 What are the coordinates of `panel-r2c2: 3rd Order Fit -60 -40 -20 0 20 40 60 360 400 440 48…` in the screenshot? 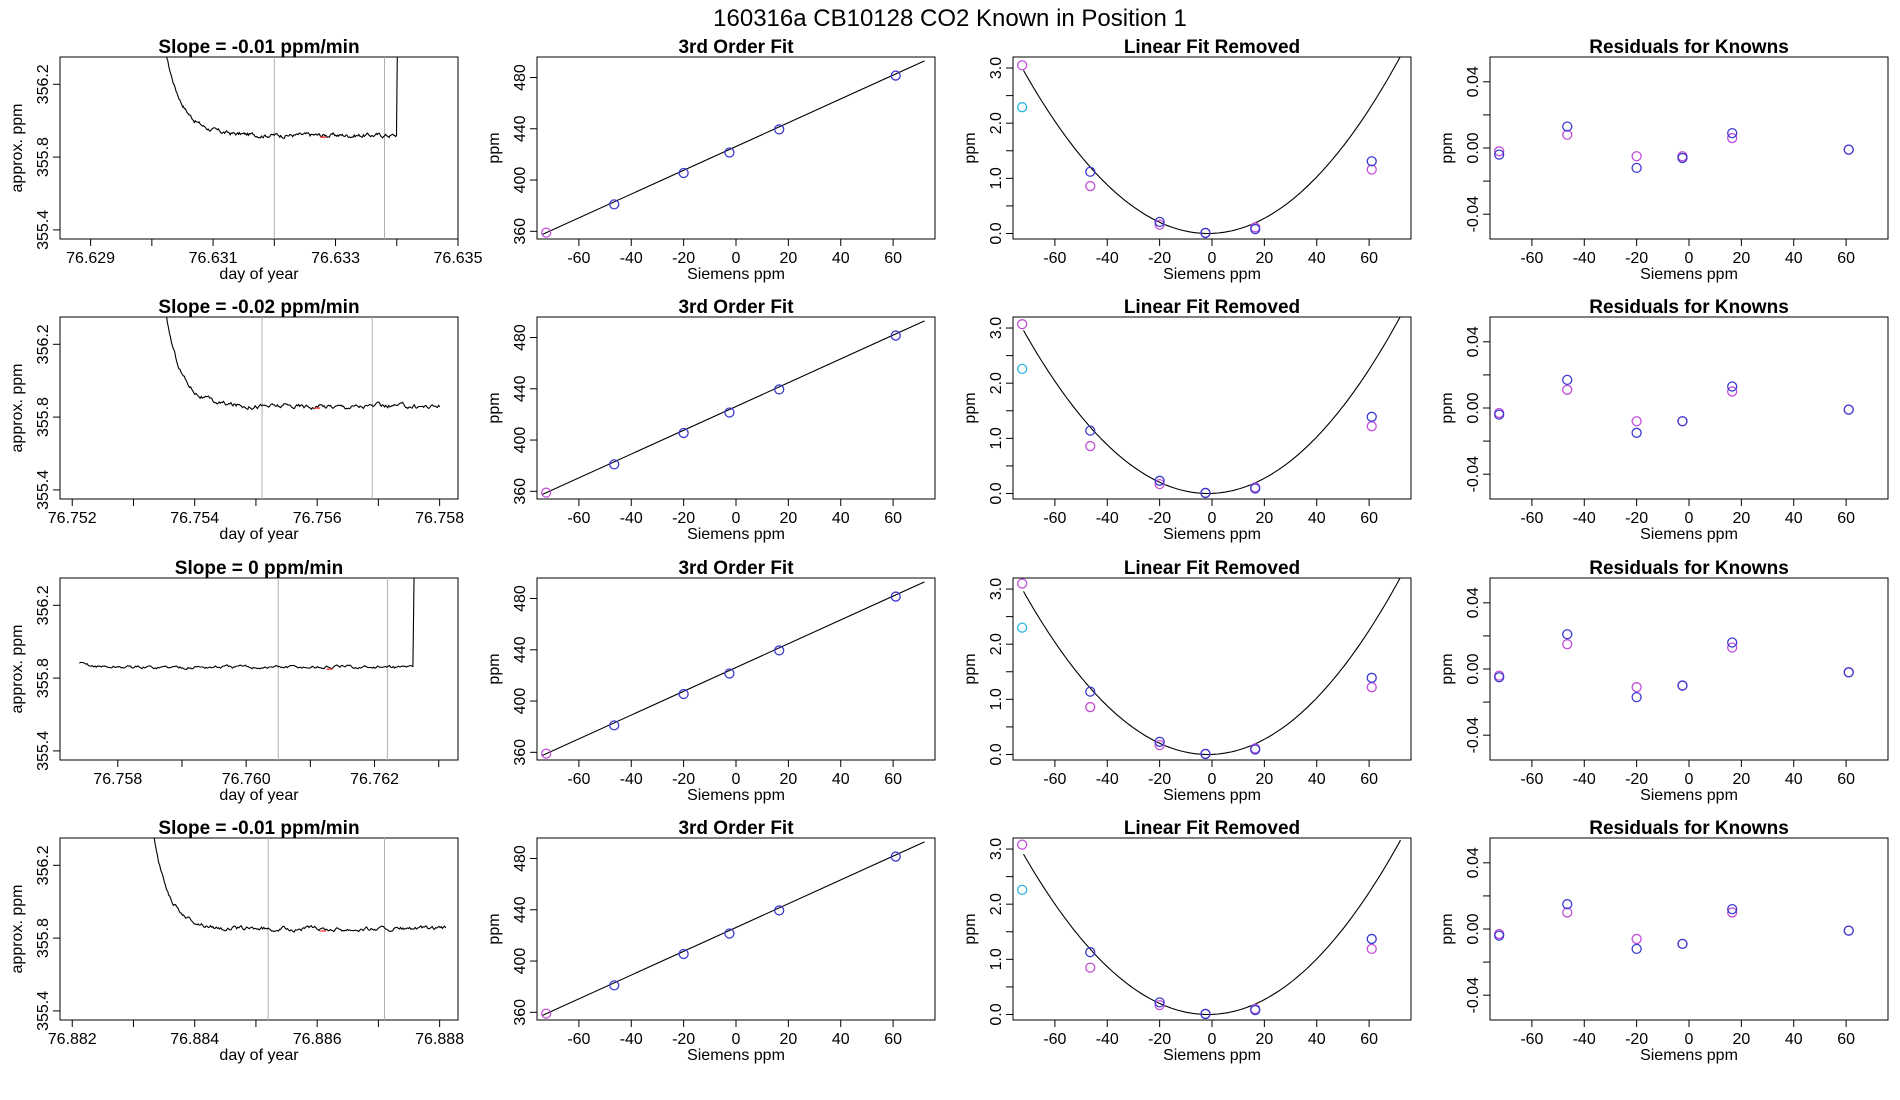 It's located at (711, 420).